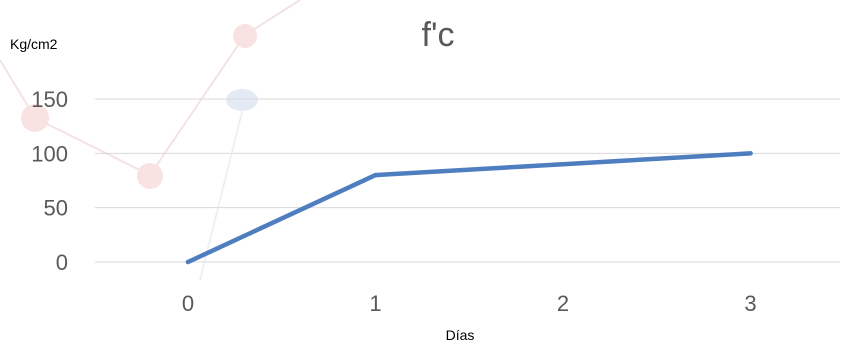 The image size is (844, 344). I want to click on y-tick-label: 150, so click(49, 99).